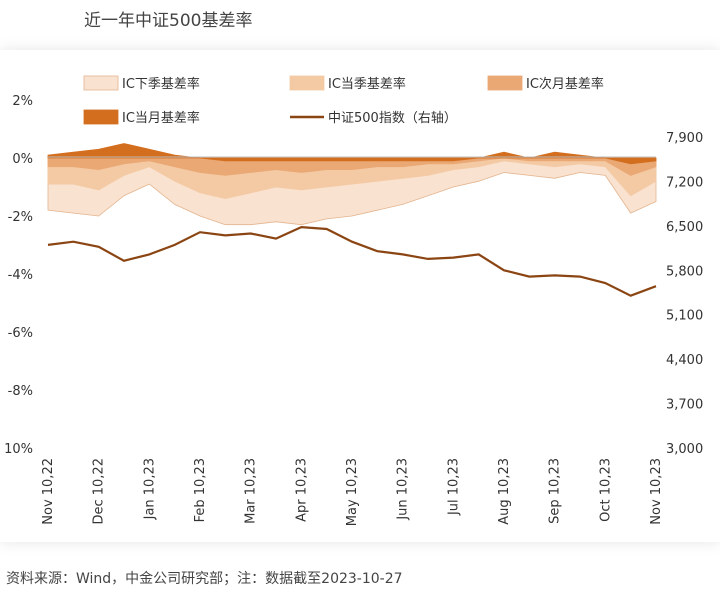  I want to click on x-tick-label: May 10,23, so click(352, 492).